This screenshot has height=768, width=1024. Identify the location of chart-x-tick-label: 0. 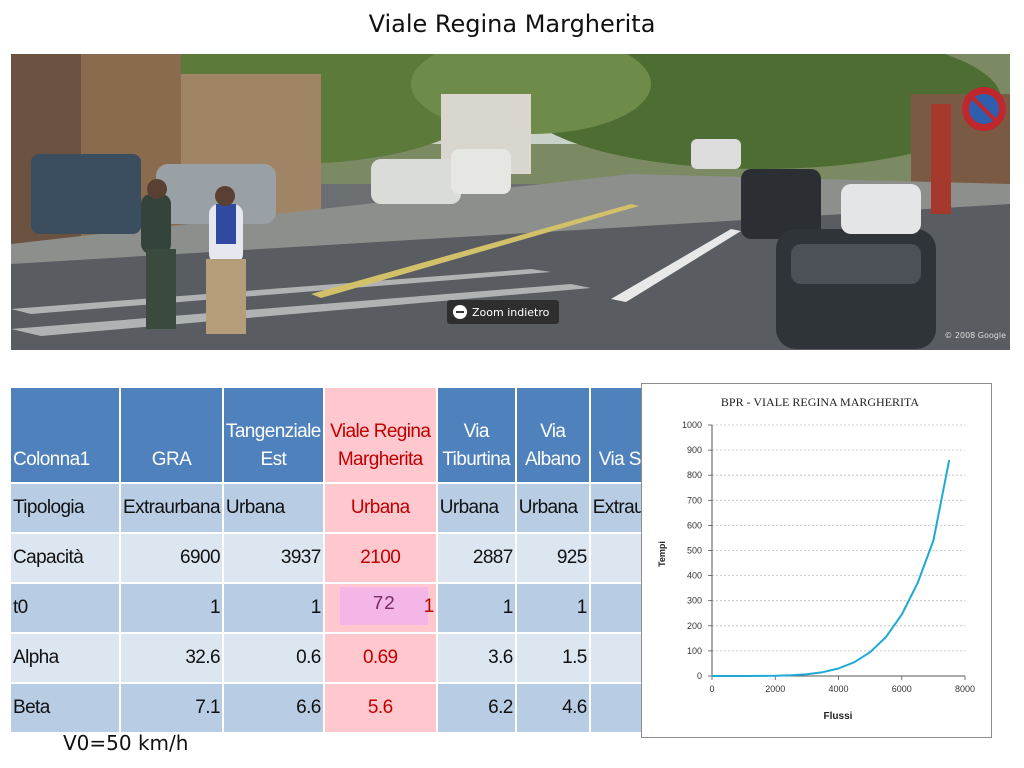
(711, 689).